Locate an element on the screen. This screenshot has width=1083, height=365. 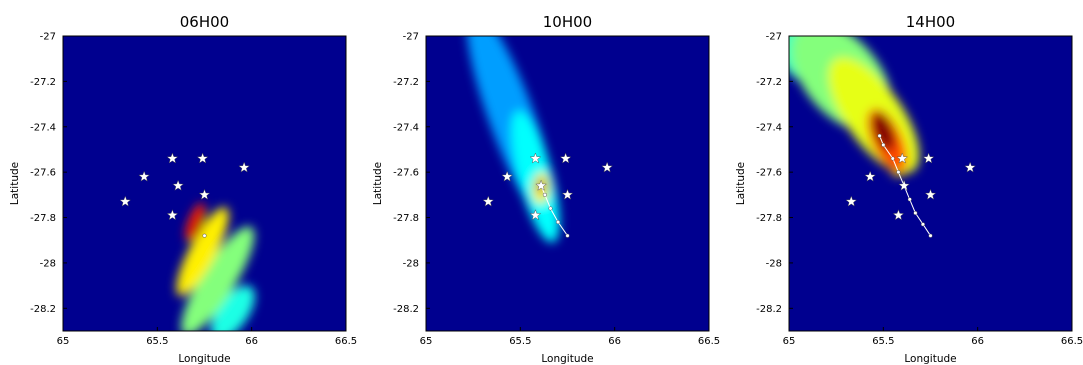
panel-title: 06H00 is located at coordinates (204, 22).